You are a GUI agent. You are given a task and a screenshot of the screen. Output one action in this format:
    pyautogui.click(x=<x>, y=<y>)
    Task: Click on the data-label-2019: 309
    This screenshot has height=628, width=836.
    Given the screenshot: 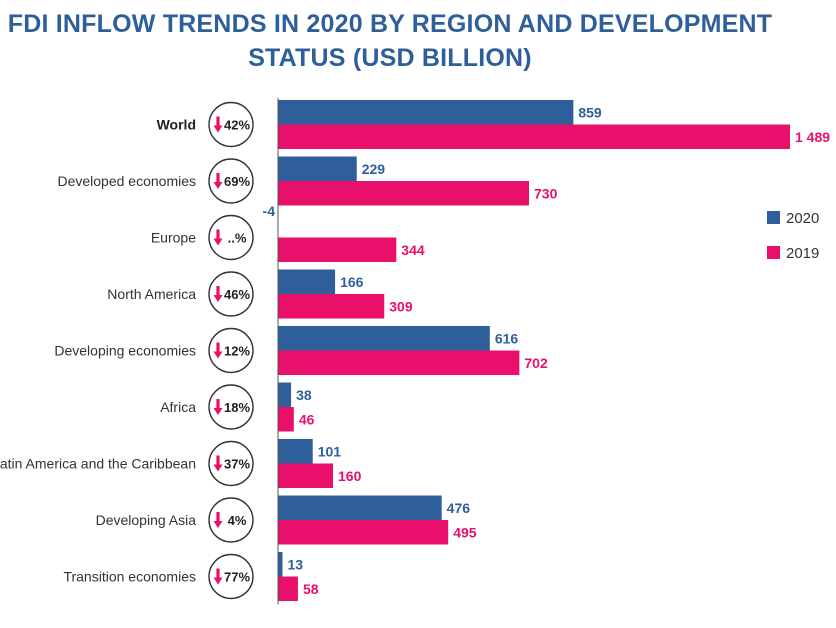 What is the action you would take?
    pyautogui.click(x=401, y=306)
    